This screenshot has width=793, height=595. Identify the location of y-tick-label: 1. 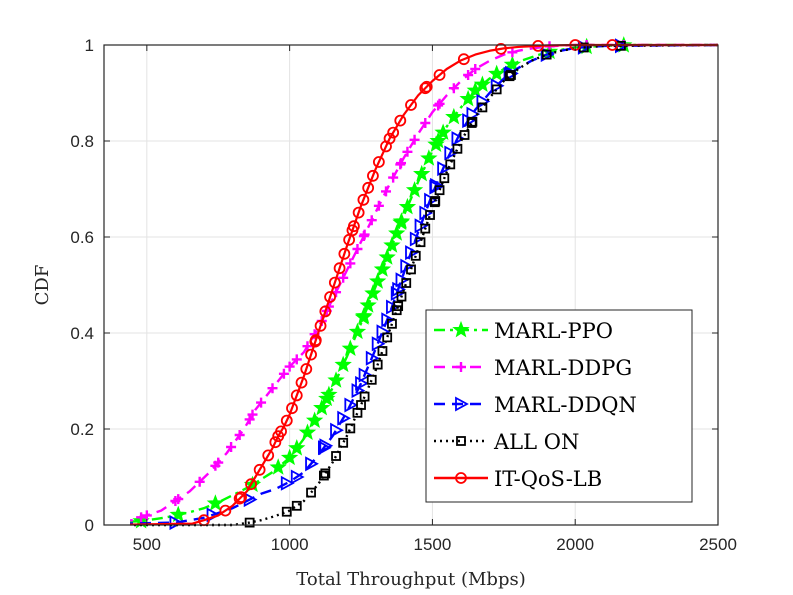
(89, 45).